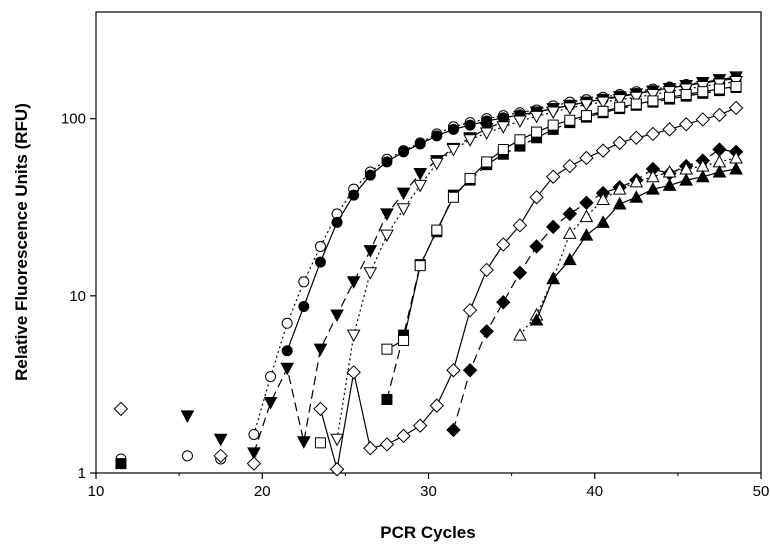 The image size is (770, 545). I want to click on x-tick-label: 20, so click(262, 491).